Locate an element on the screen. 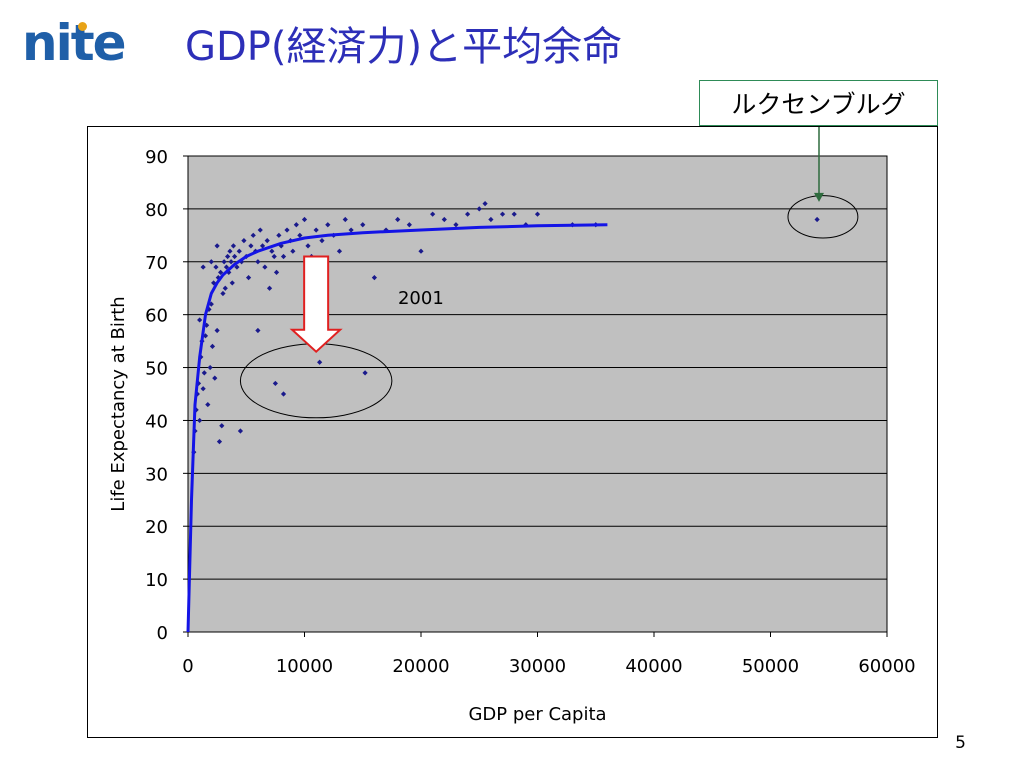  x-axis-label: GDP per Capita is located at coordinates (537, 714).